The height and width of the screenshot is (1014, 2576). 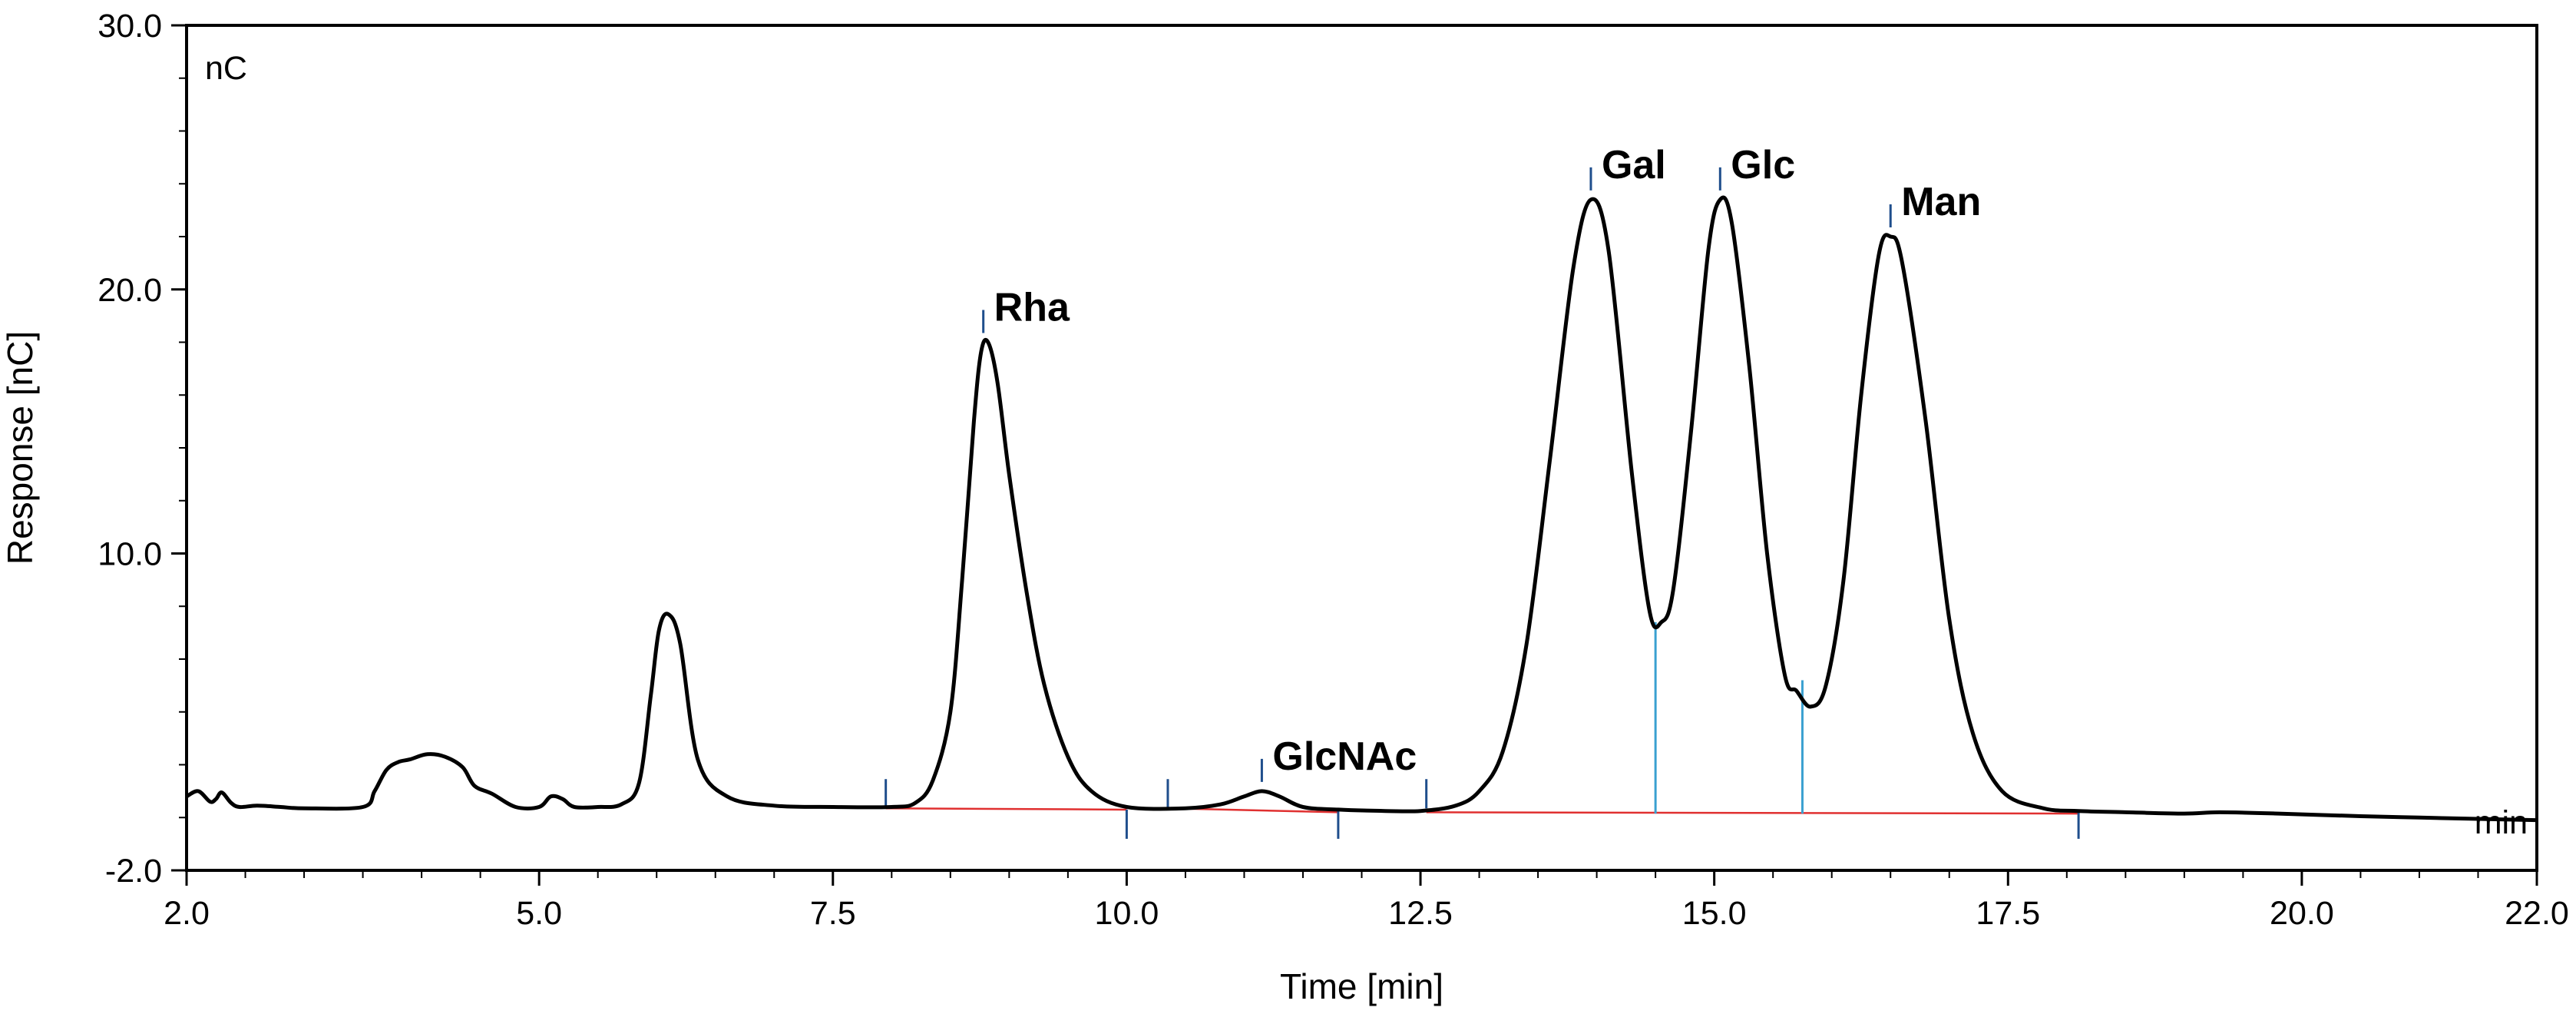 I want to click on peak-label-glc: Glc, so click(x=1763, y=165).